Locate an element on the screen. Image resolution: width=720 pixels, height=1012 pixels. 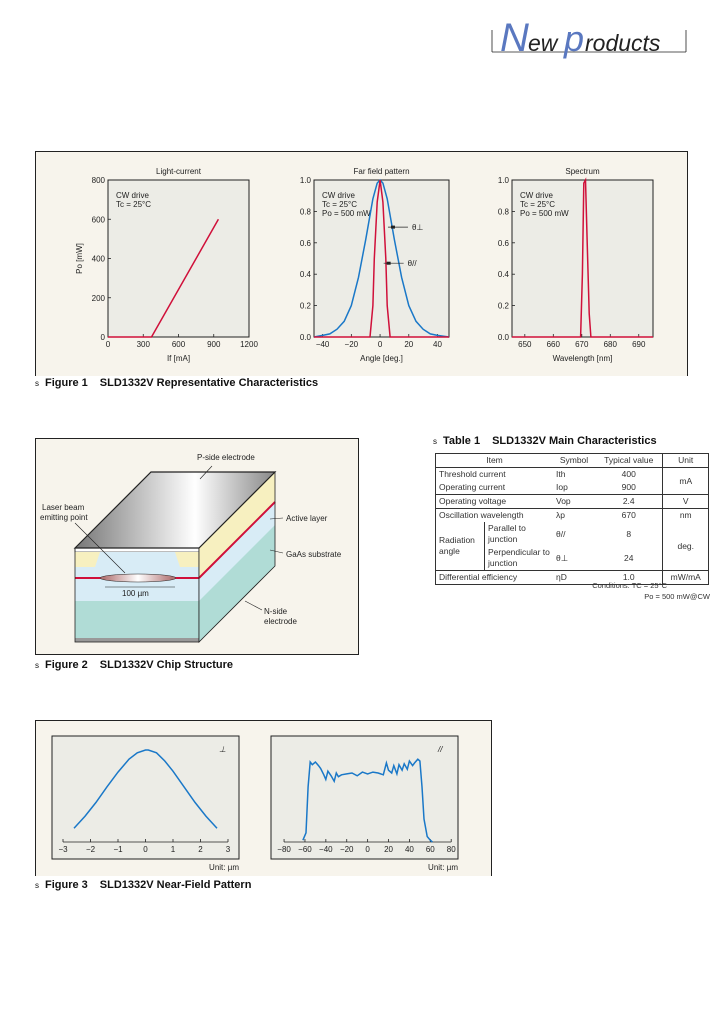
x-tick-label: 40 is located at coordinates (409, 849).